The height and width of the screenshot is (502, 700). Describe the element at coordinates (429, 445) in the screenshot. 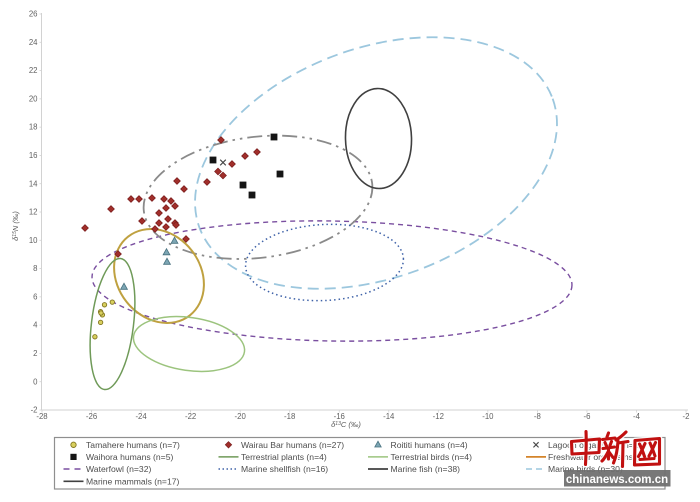

I see `svg-text: Roititi humans (n=4)` at that location.